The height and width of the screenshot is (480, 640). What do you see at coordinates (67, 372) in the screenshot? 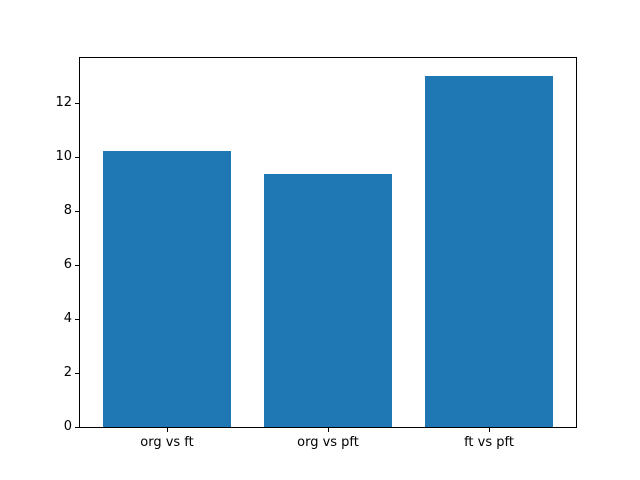
I see `y-tick-label: 2` at bounding box center [67, 372].